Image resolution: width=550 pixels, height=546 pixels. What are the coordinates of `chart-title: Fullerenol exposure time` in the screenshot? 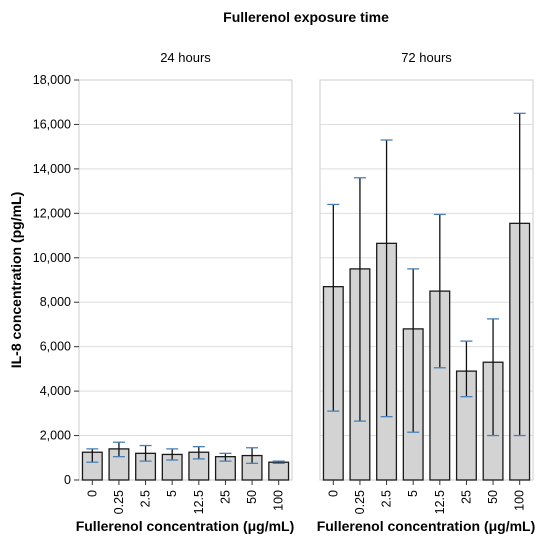 It's located at (306, 17).